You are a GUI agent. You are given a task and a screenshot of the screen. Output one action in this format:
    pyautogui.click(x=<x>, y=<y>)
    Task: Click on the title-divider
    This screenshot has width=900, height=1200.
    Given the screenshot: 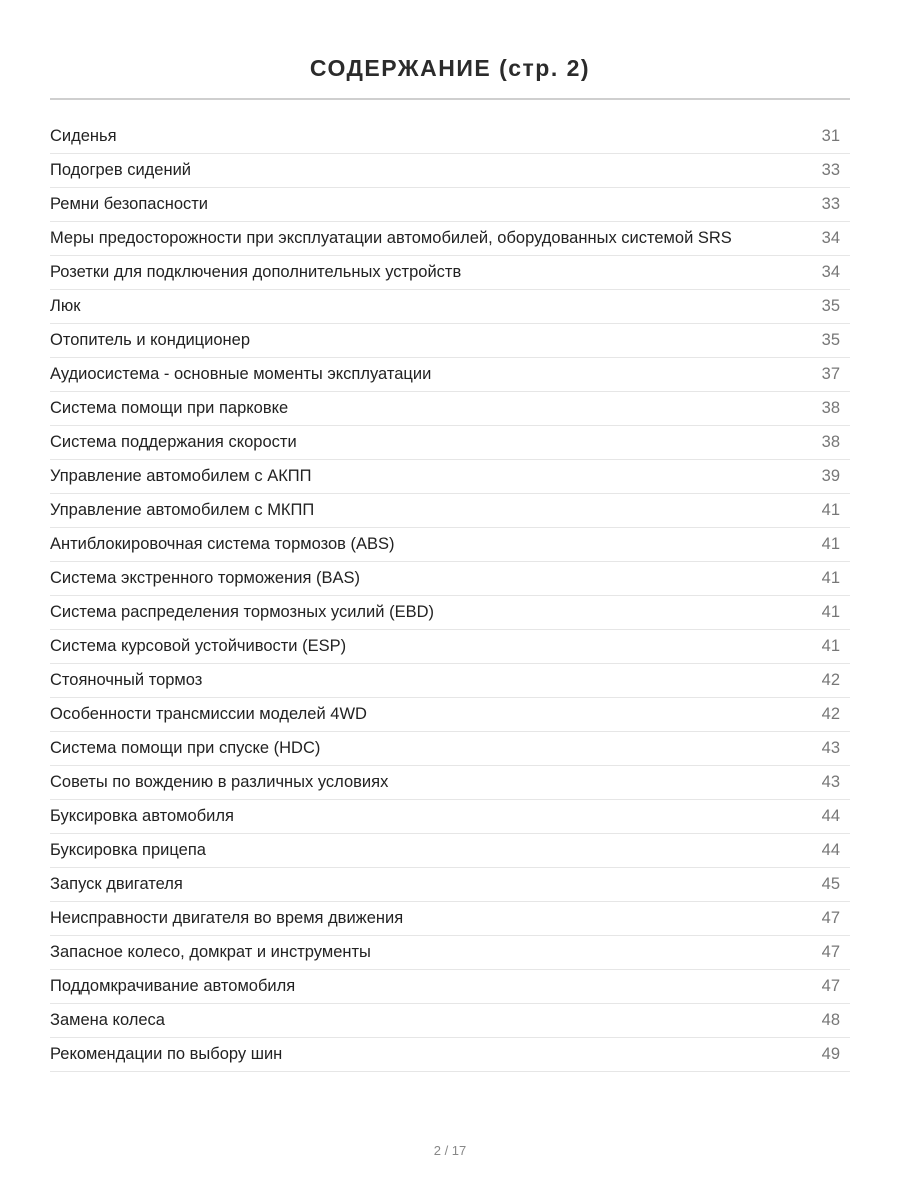 What is the action you would take?
    pyautogui.click(x=450, y=99)
    